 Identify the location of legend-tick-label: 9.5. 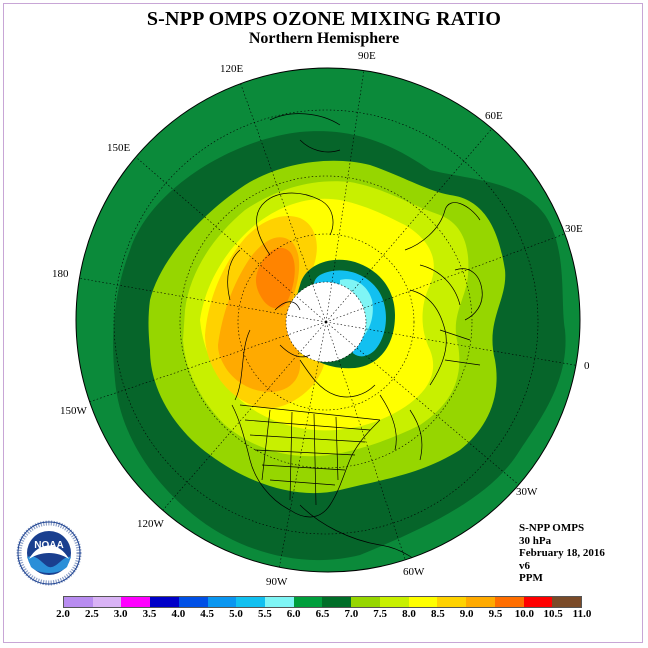
(495, 614).